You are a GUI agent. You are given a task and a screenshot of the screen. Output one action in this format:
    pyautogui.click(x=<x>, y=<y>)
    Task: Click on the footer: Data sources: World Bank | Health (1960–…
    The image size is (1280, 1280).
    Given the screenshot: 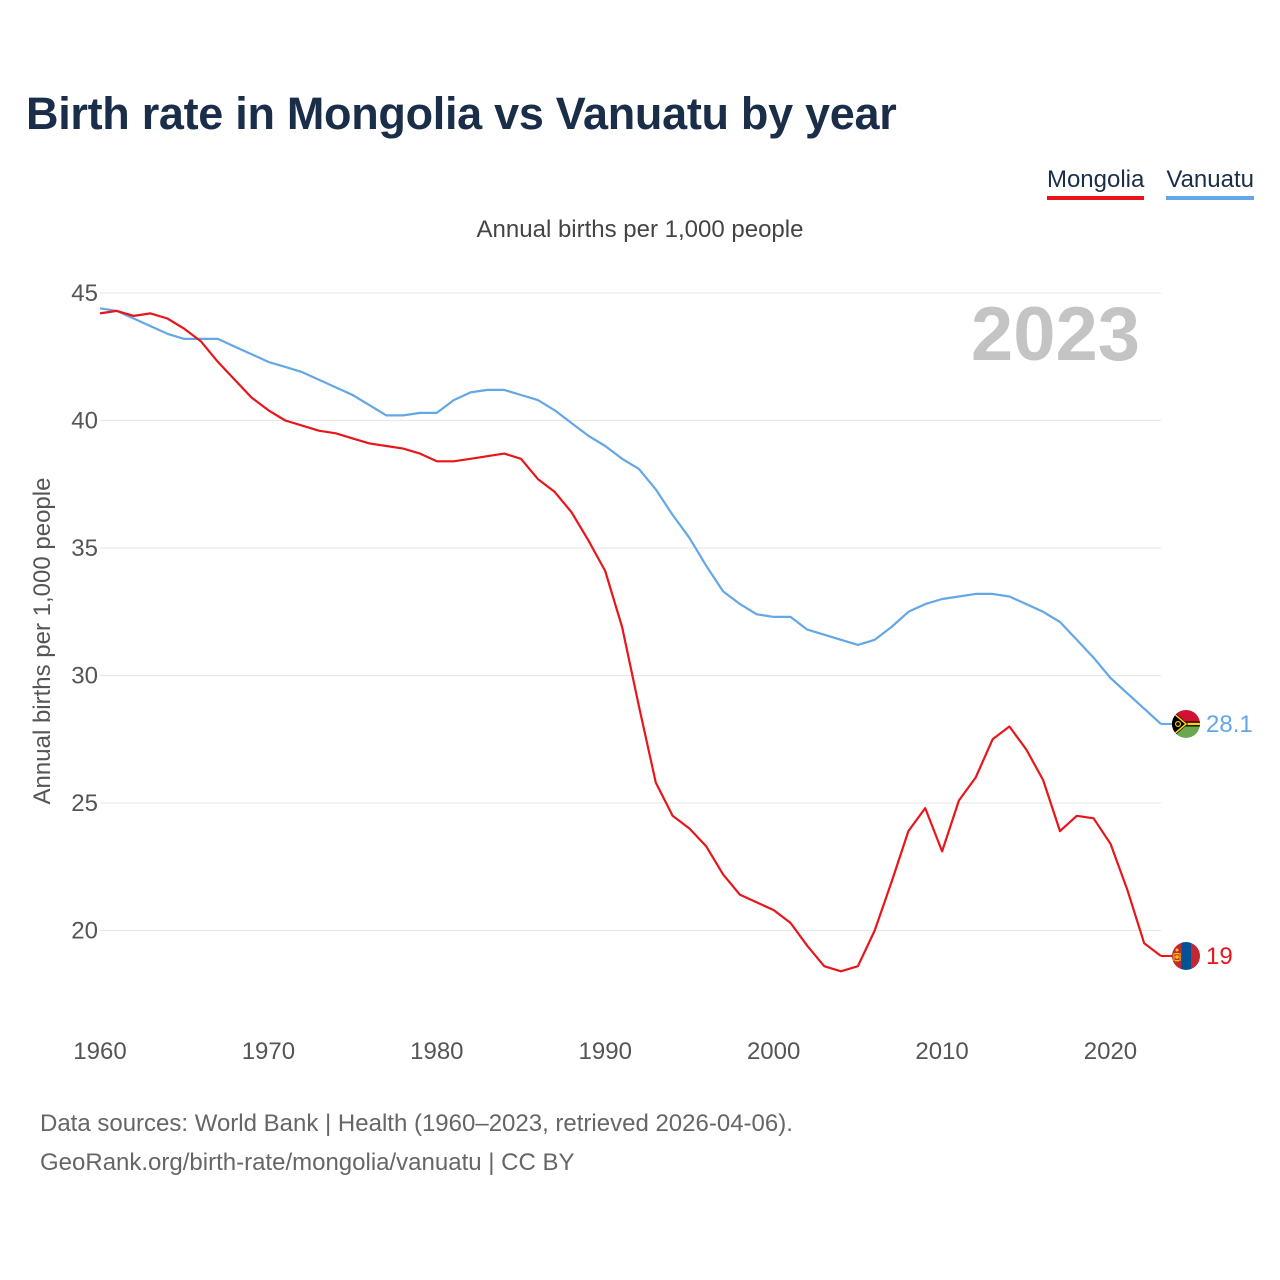 What is the action you would take?
    pyautogui.click(x=416, y=1143)
    